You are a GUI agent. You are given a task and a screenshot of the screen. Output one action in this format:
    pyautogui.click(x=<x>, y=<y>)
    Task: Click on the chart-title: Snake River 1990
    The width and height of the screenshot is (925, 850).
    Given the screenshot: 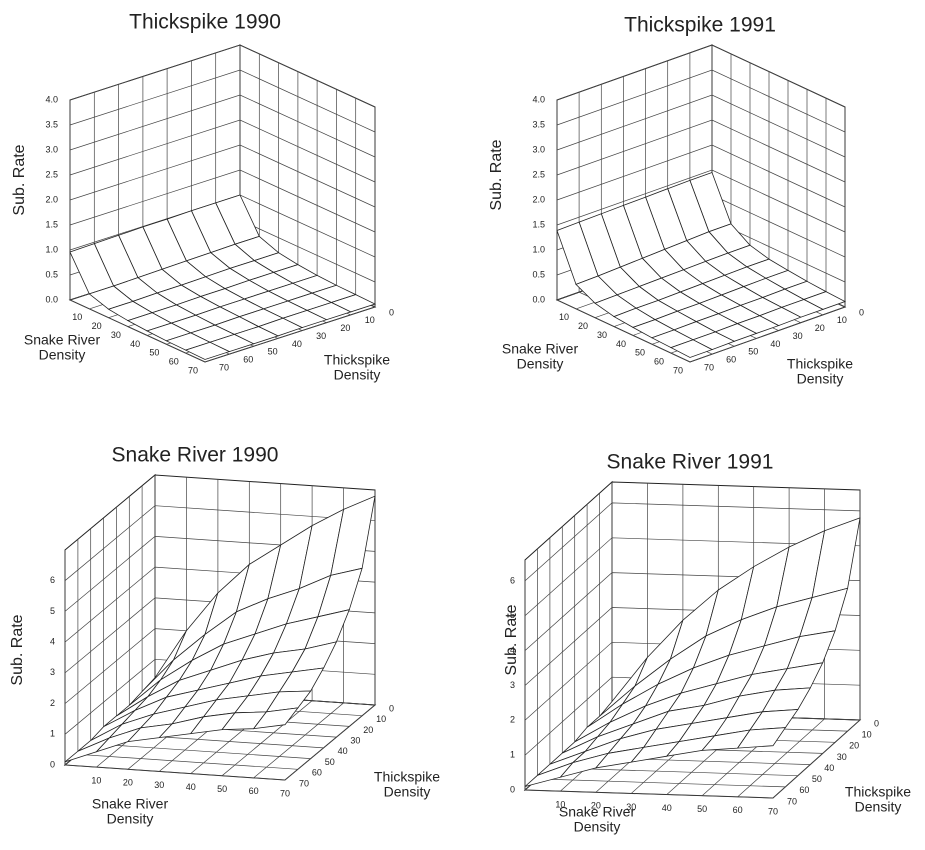 What is the action you would take?
    pyautogui.click(x=195, y=455)
    